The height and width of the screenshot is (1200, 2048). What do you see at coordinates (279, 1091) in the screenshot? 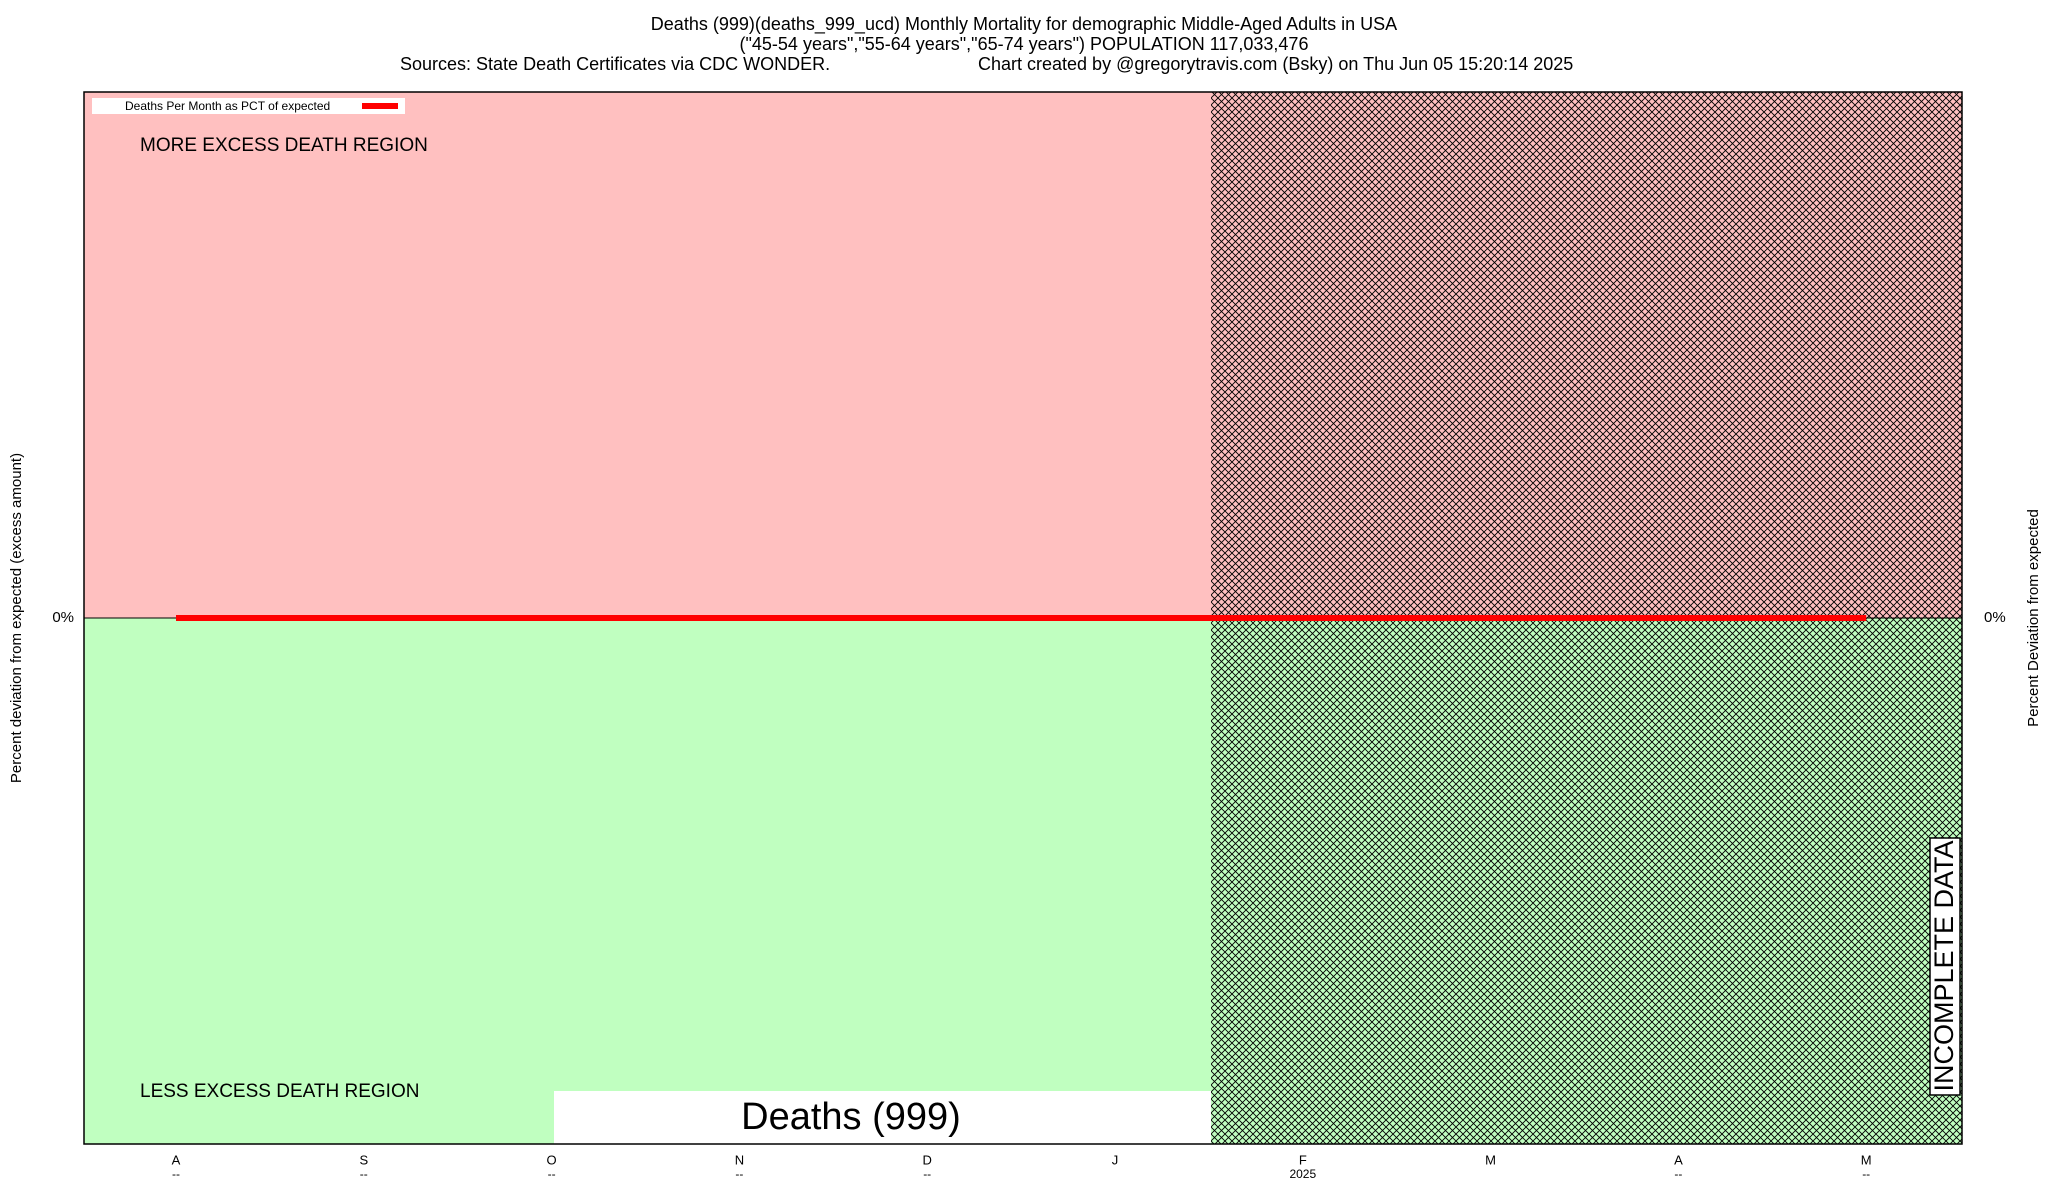
I see `lower-region-label: LESS EXCESS DEATH REGION` at bounding box center [279, 1091].